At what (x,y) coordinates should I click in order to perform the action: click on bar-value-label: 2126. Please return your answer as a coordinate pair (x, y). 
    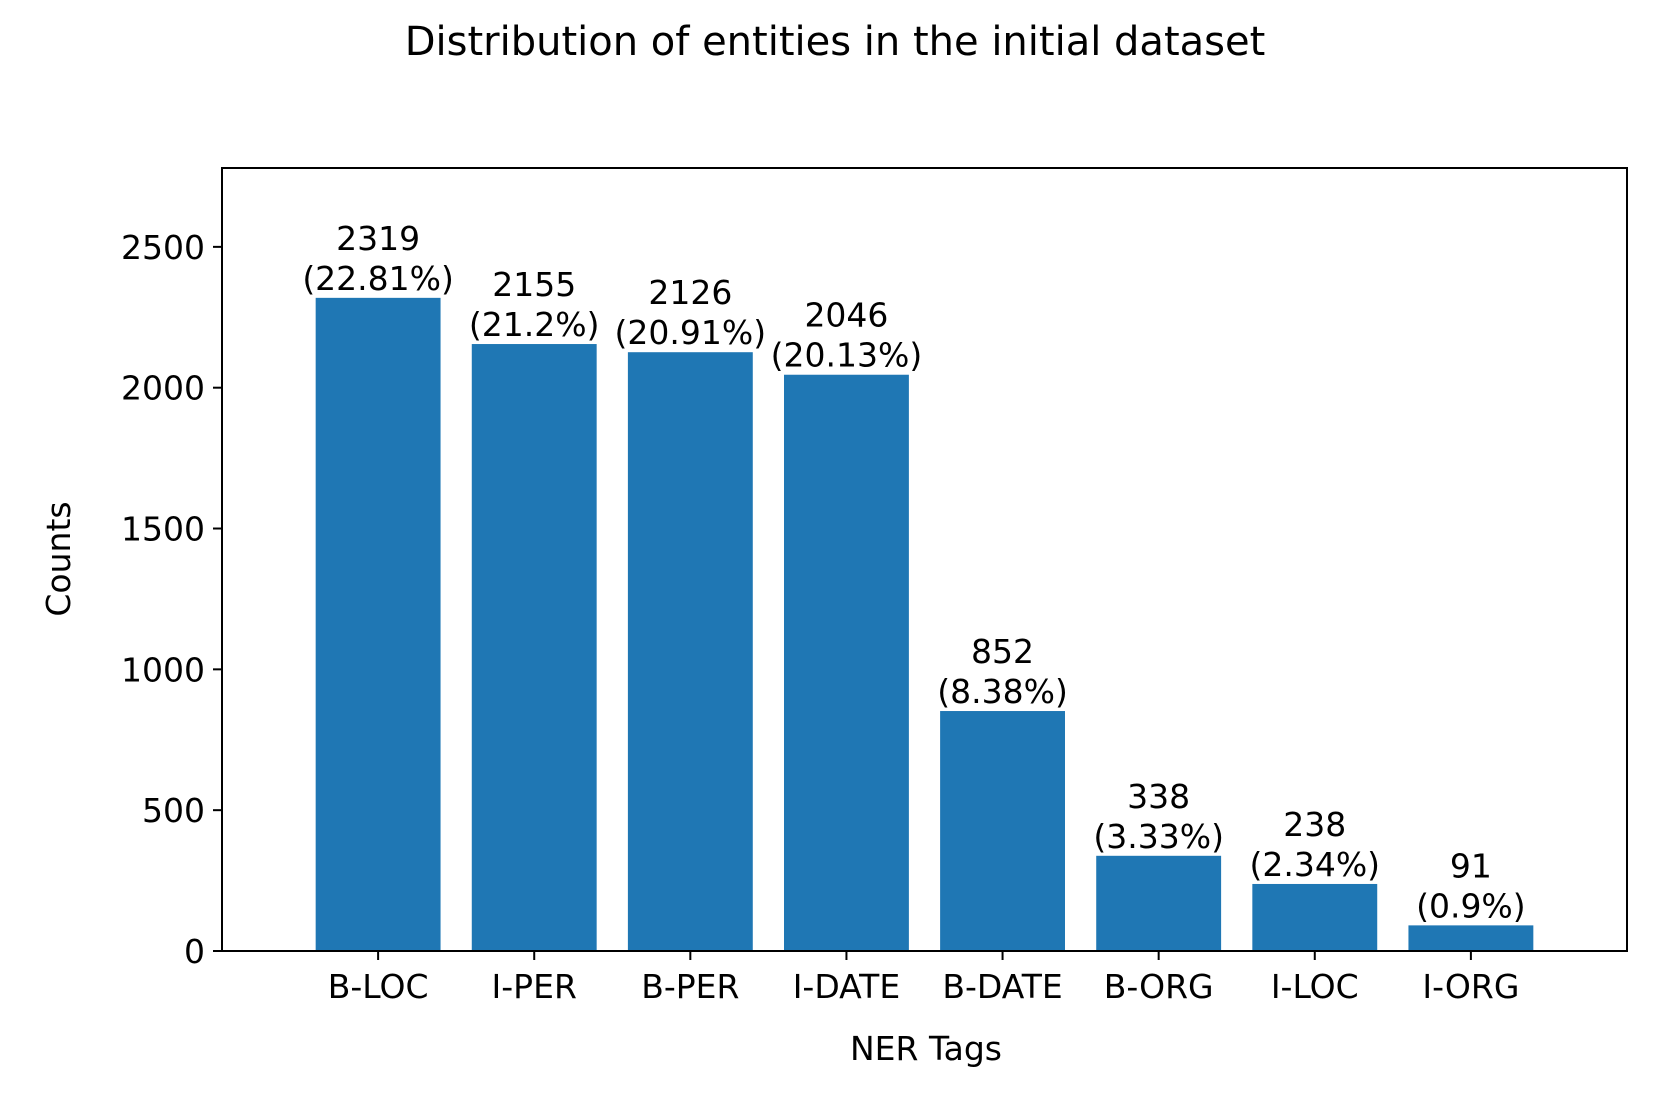
    Looking at the image, I should click on (690, 292).